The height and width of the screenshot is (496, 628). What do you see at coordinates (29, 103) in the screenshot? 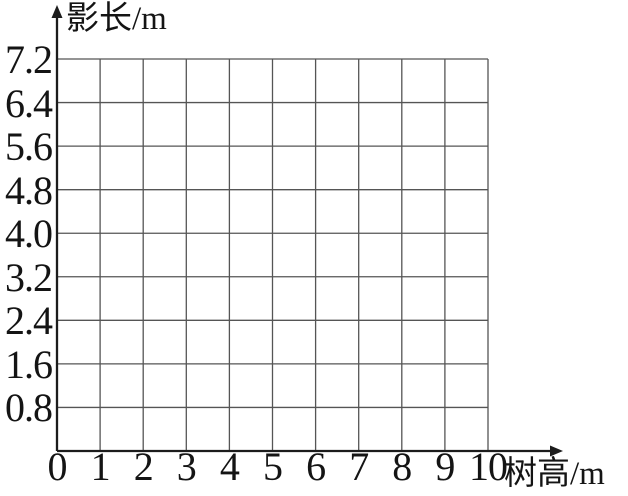
I see `y-tick-label: 6.4` at bounding box center [29, 103].